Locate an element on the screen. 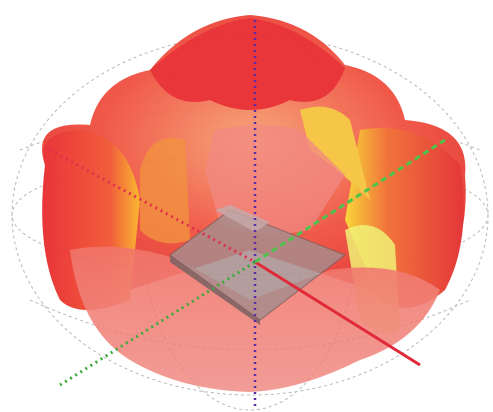 This screenshot has height=412, width=493. y-axis is located at coordinates (350, 201).